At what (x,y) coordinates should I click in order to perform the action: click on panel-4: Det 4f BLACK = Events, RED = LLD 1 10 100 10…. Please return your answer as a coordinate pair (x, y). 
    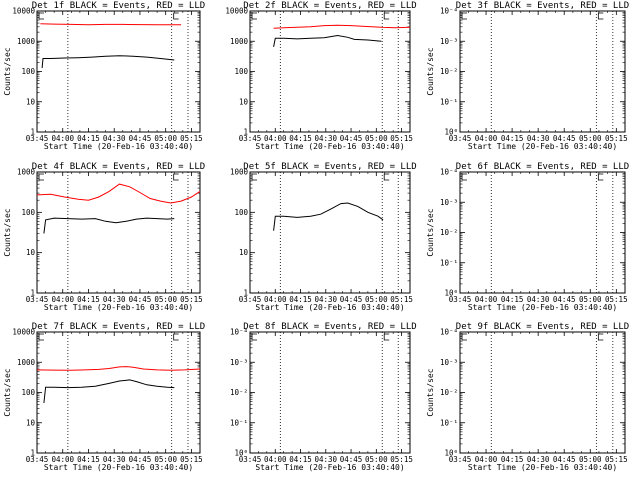
    Looking at the image, I should click on (104, 237).